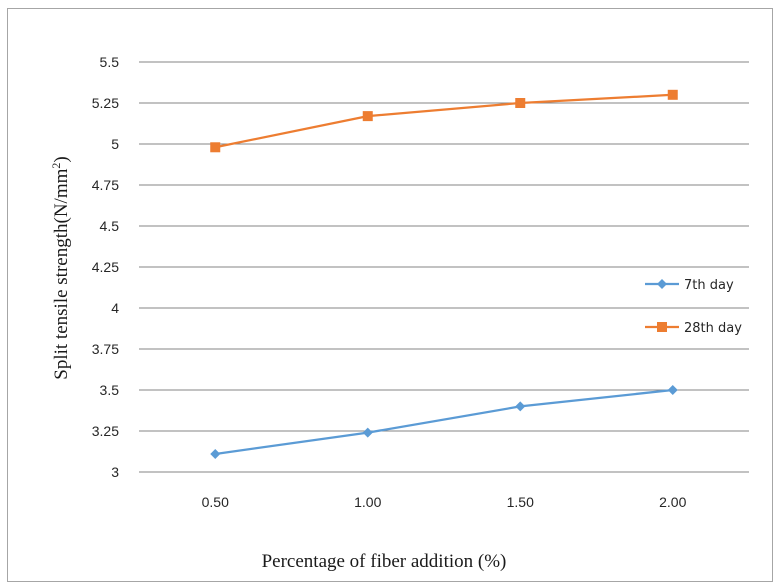 This screenshot has height=587, width=783. What do you see at coordinates (110, 390) in the screenshot?
I see `y-tick-label: 3.5` at bounding box center [110, 390].